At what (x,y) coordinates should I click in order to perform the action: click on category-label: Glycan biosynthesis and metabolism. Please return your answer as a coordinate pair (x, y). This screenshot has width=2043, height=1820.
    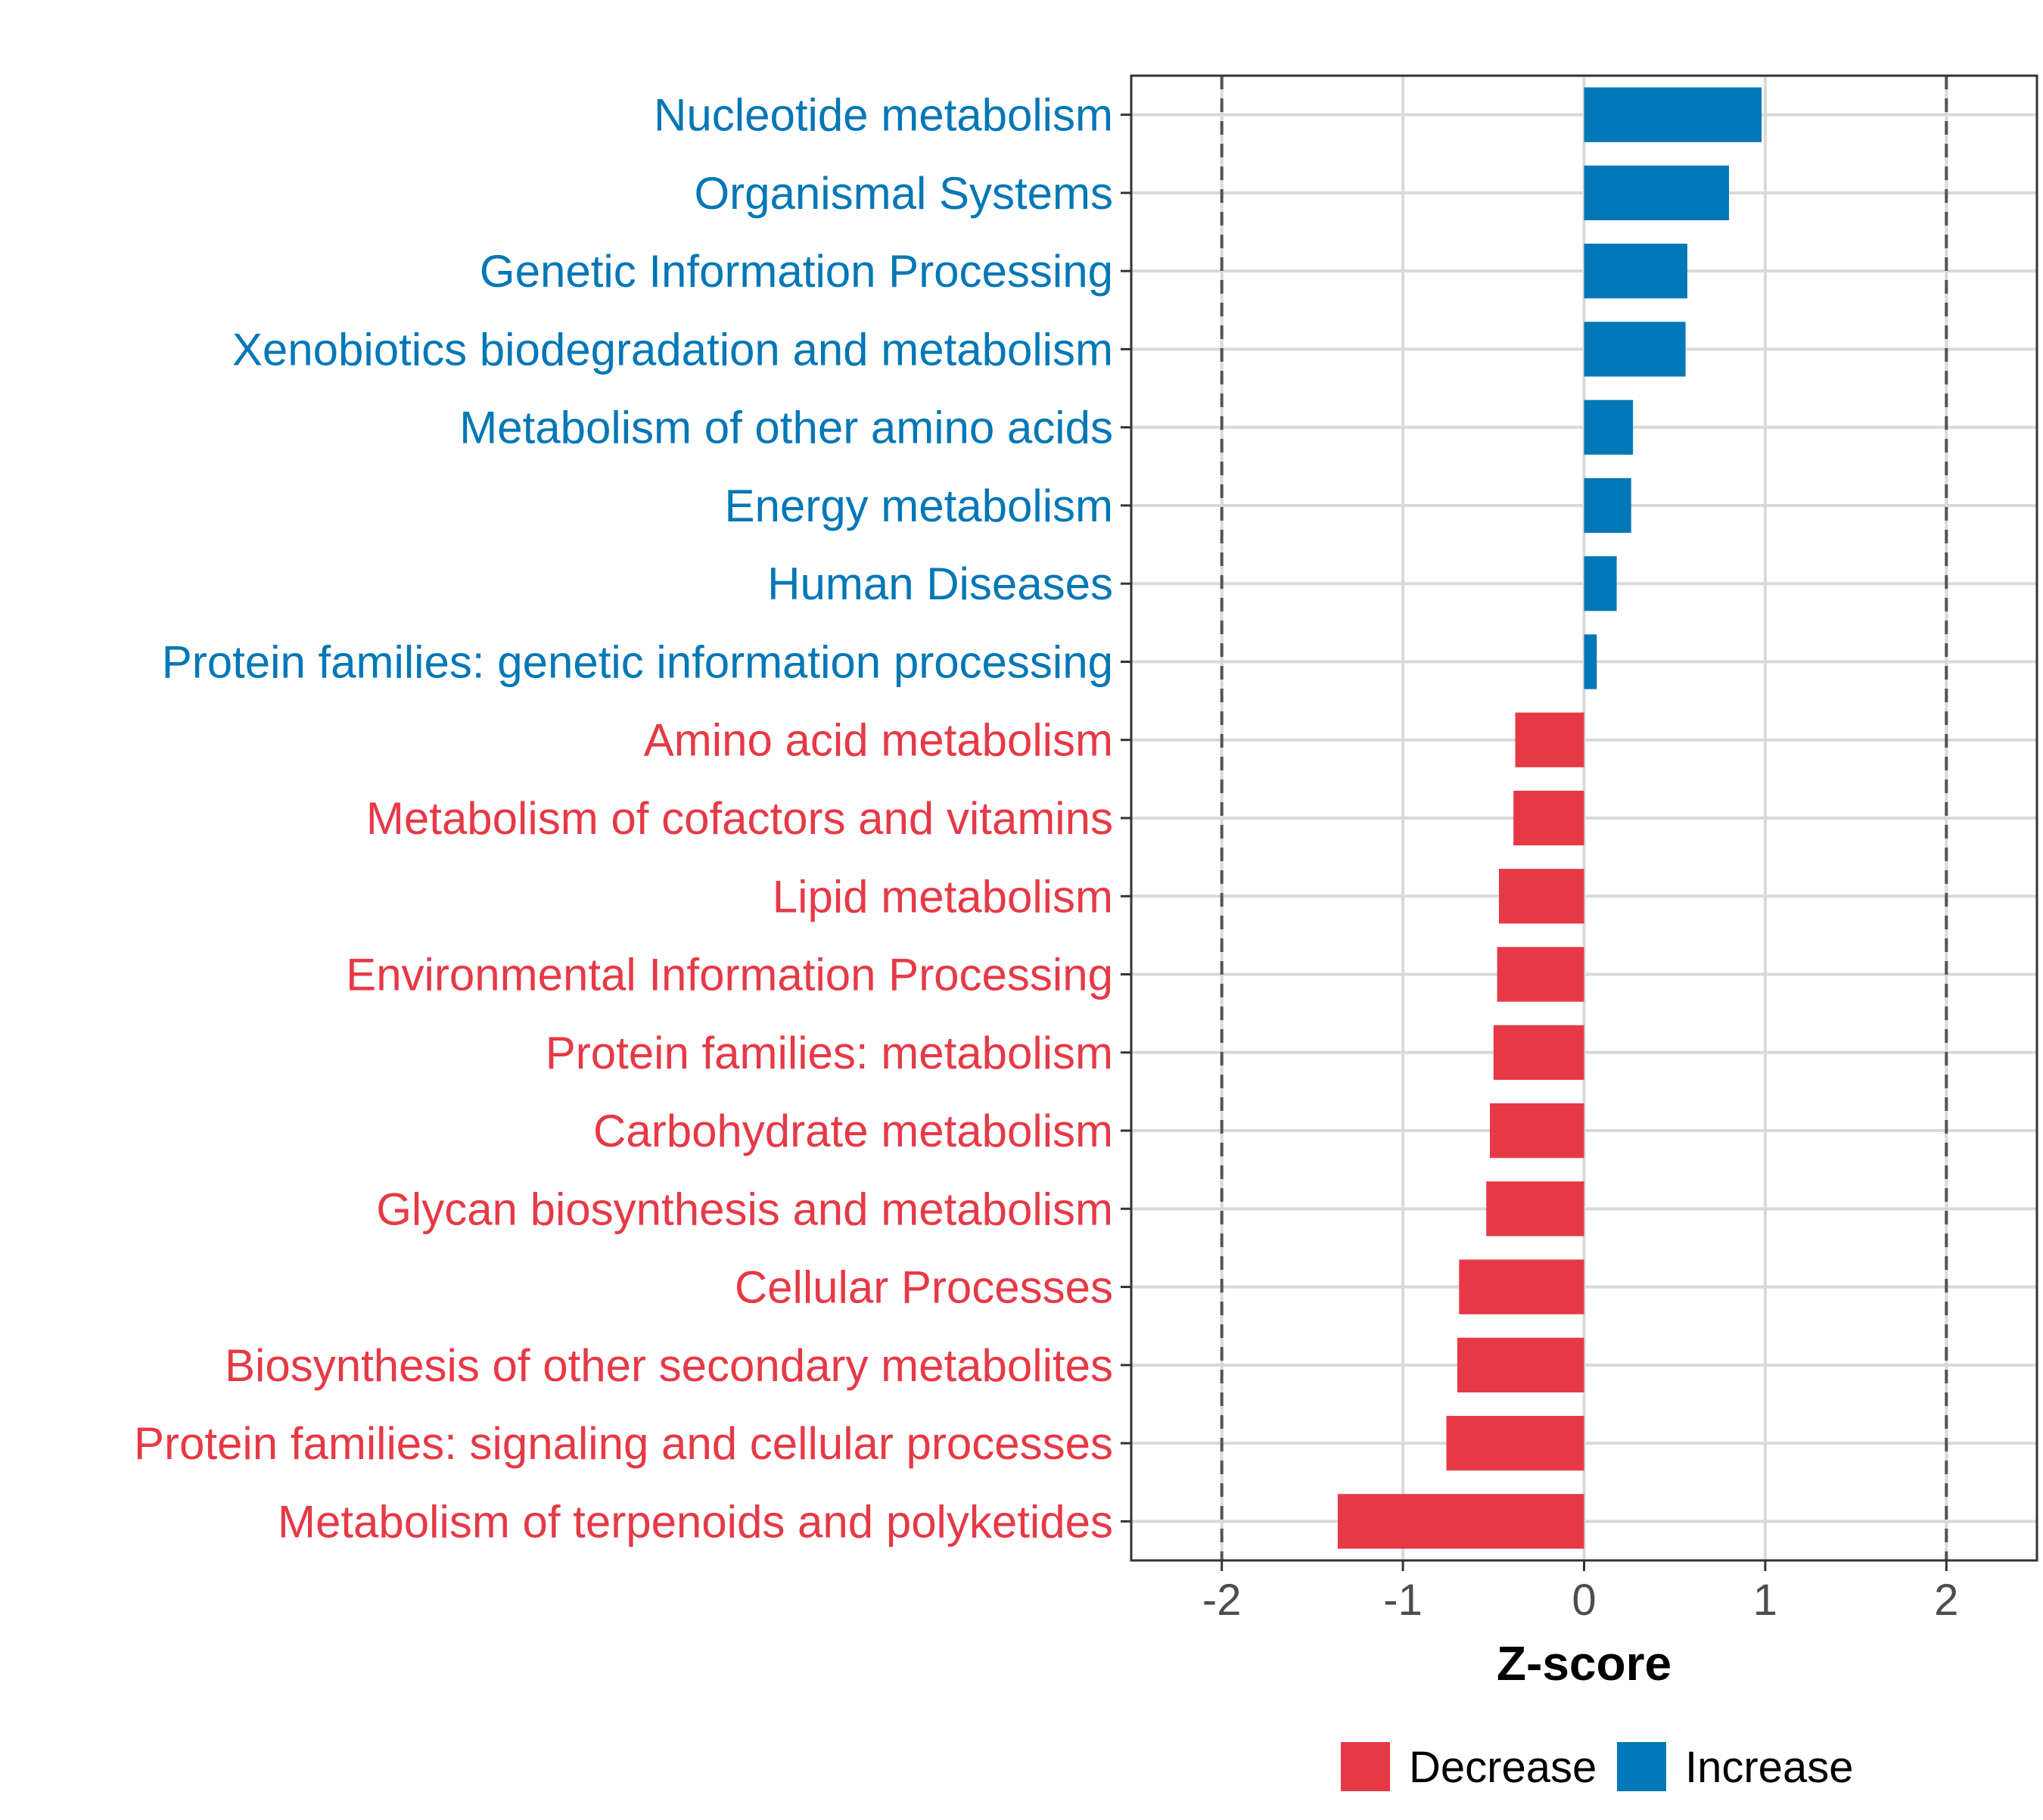
    Looking at the image, I should click on (745, 1209).